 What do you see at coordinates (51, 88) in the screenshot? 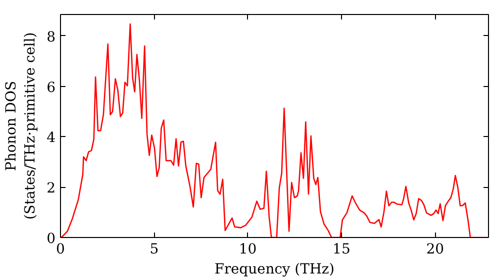
I see `y-tick-label: 6` at bounding box center [51, 88].